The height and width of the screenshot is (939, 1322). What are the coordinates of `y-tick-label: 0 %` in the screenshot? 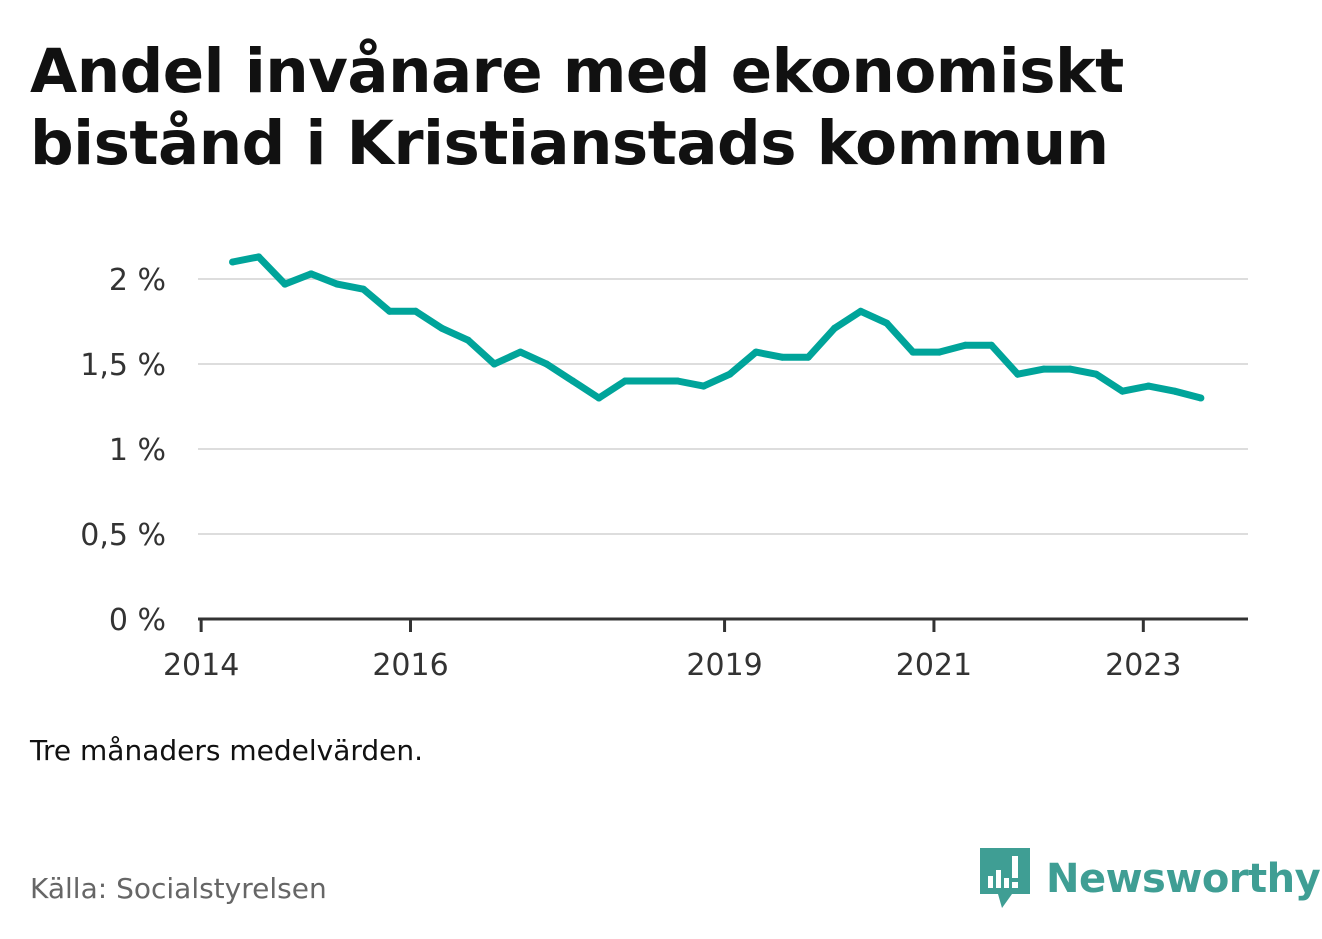 It's located at (137, 620).